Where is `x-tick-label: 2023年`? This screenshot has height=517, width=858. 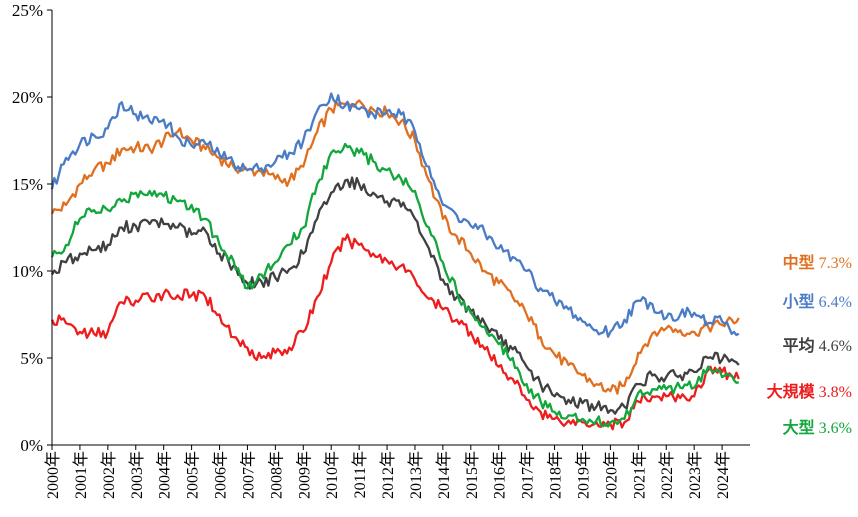
x-tick-label: 2023年 is located at coordinates (695, 475).